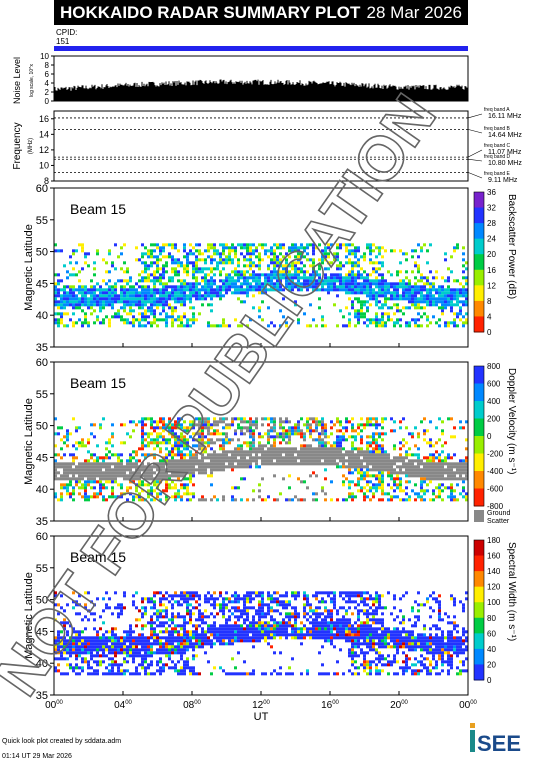 The height and width of the screenshot is (761, 536). Describe the element at coordinates (42, 284) in the screenshot. I see `lat-tick-label: 45` at that location.